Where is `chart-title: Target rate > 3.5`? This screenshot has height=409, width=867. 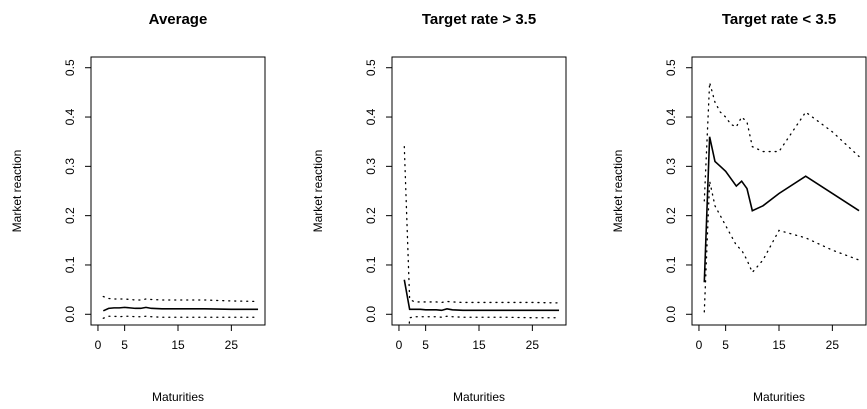 chart-title: Target rate > 3.5 is located at coordinates (479, 19).